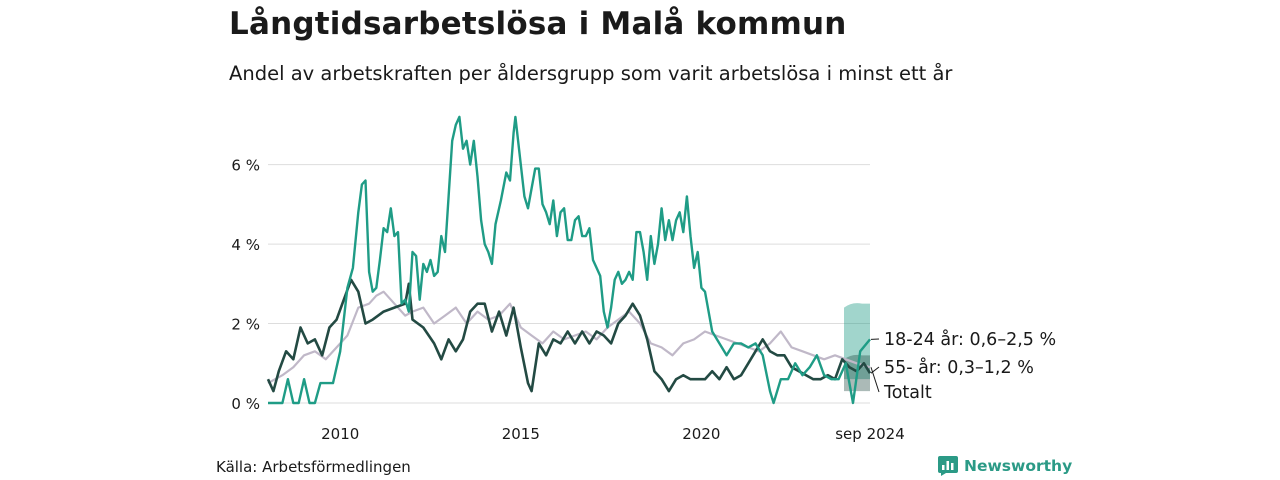 This screenshot has width=1280, height=480. Describe the element at coordinates (245, 404) in the screenshot. I see `y-tick-label: 0 %` at that location.